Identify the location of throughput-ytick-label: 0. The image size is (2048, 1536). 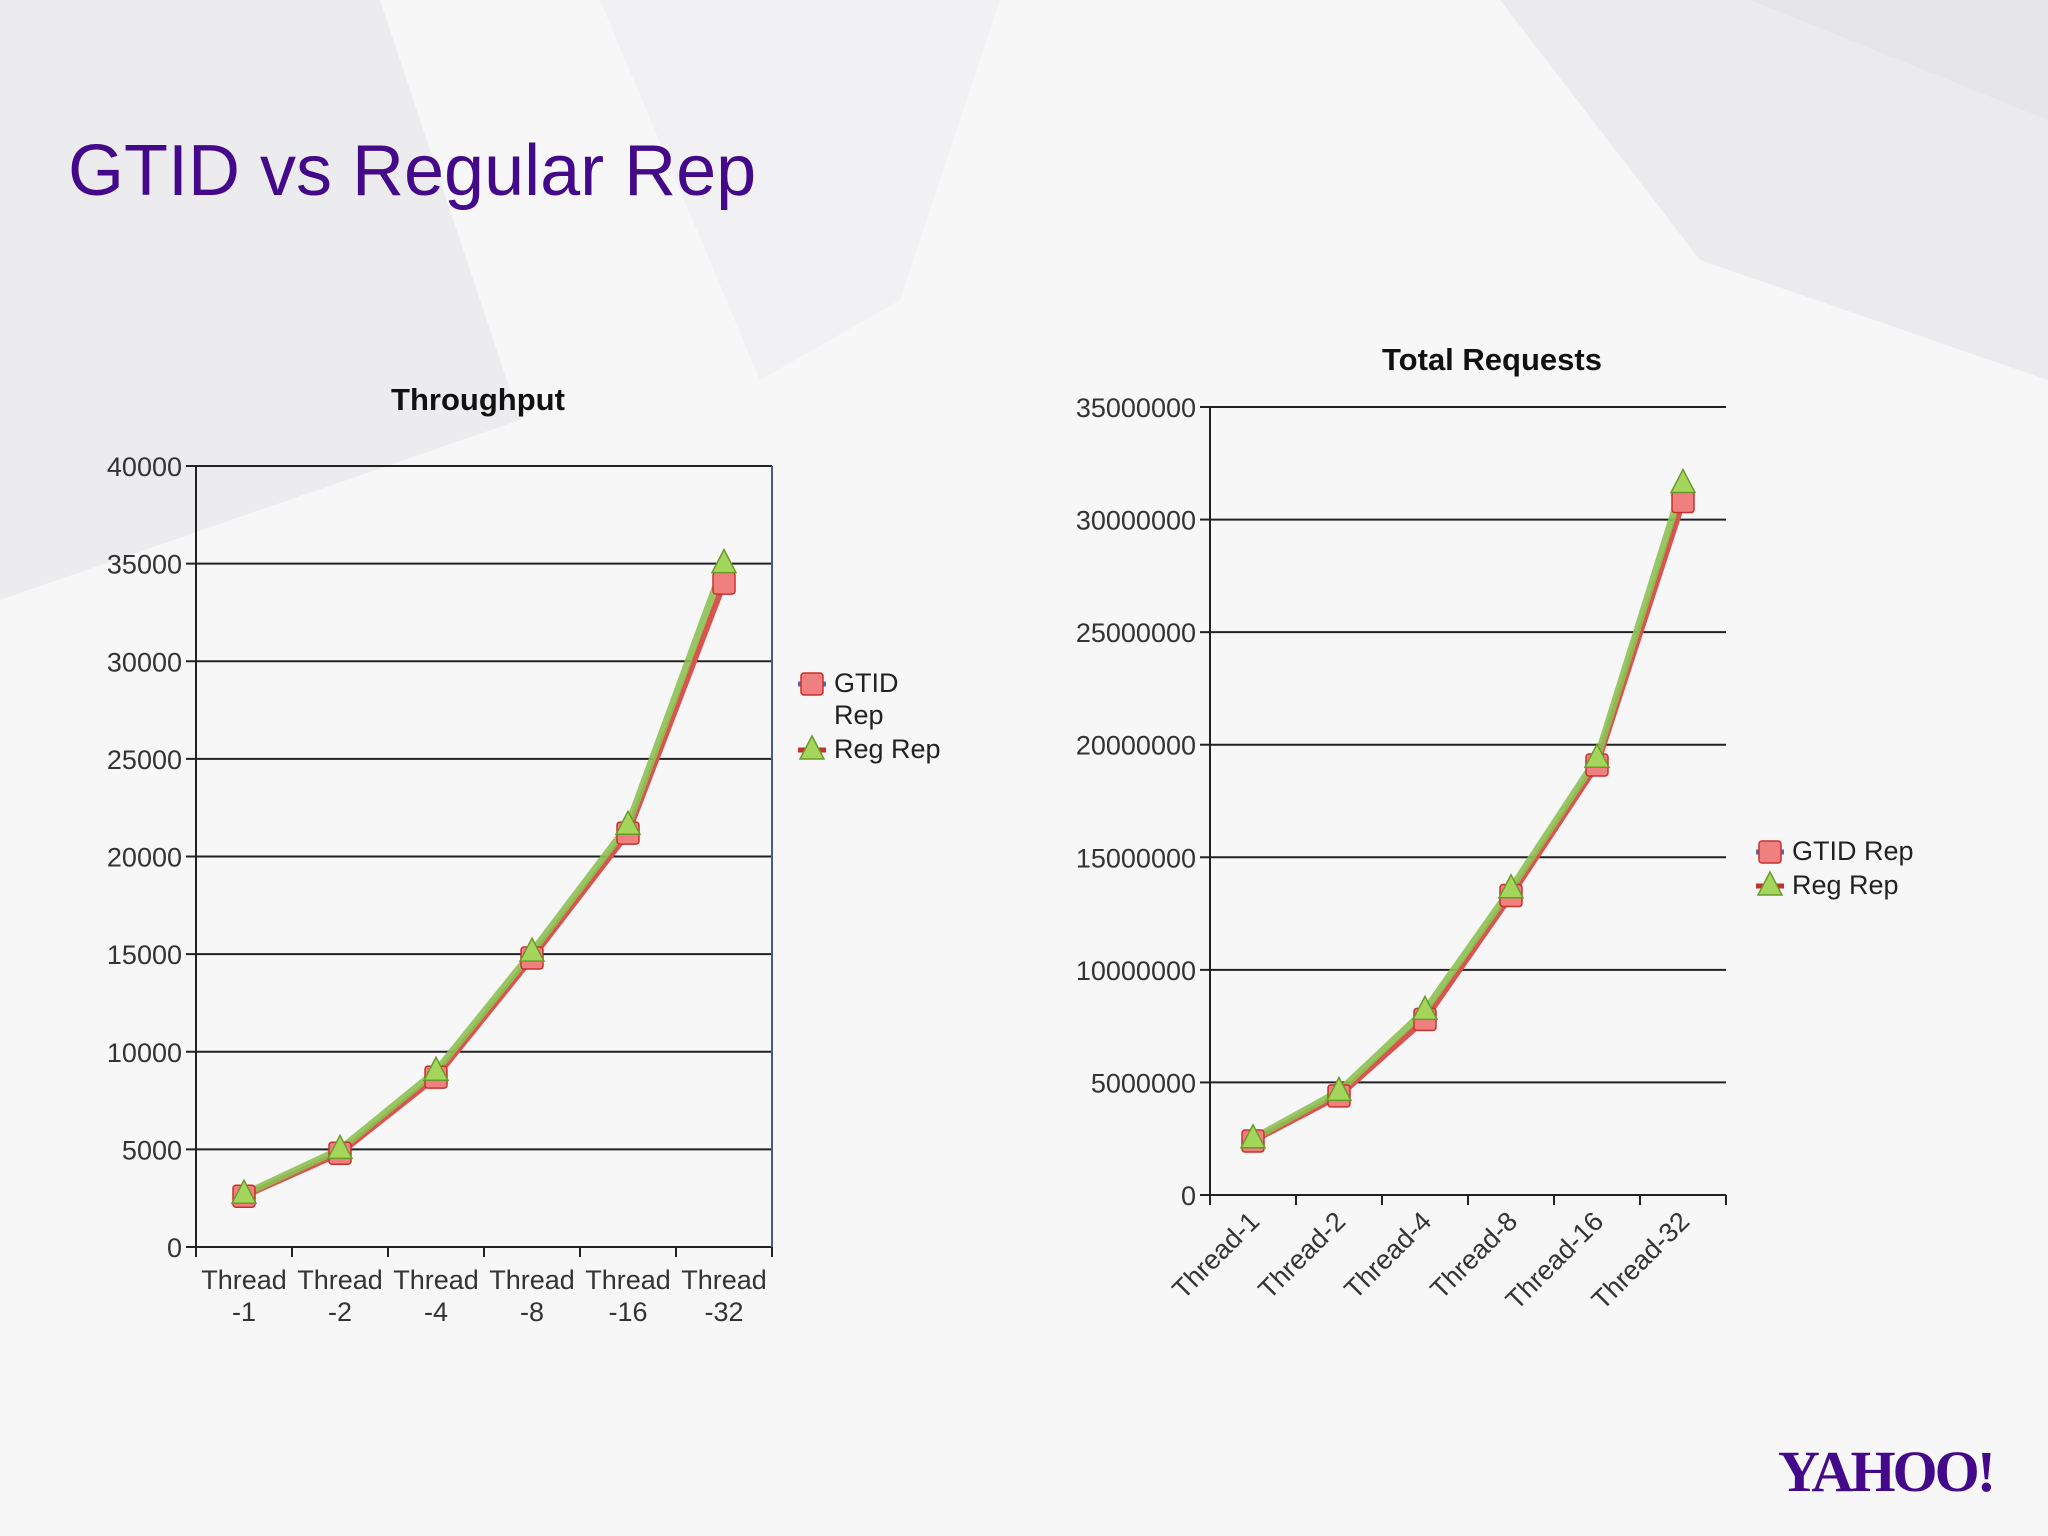
(174, 1248).